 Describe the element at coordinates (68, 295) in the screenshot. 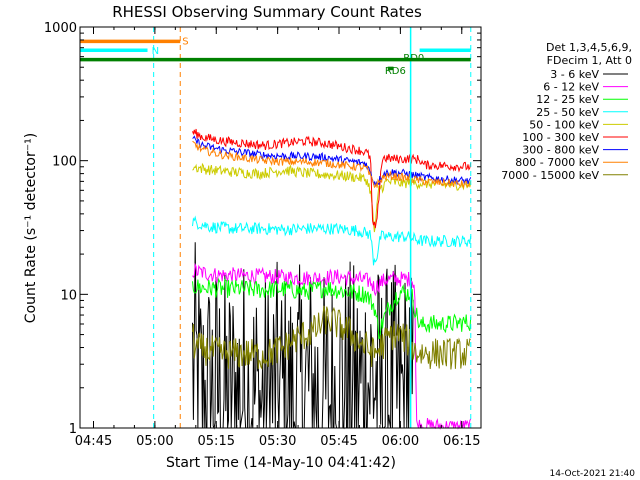

I see `y-tick-label-1: 10` at that location.